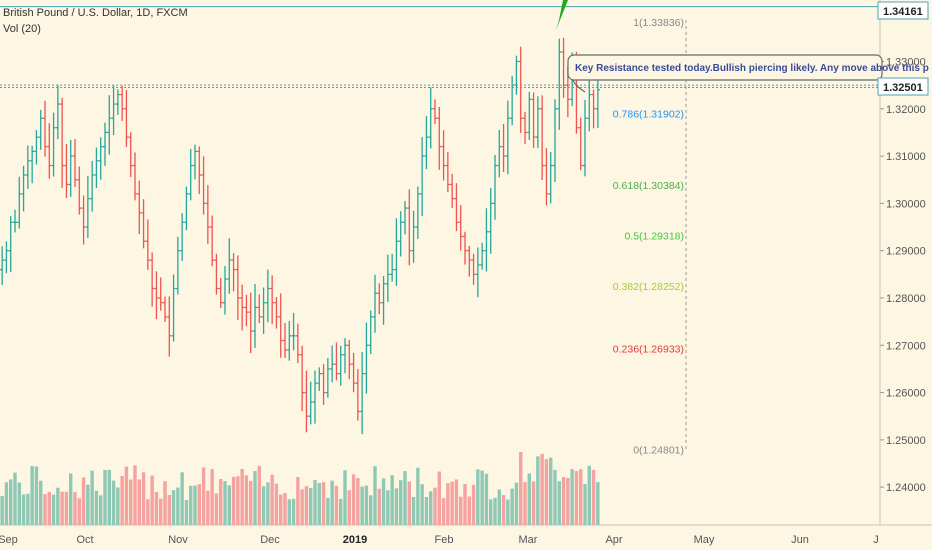 The image size is (932, 550). I want to click on time-axis-label: 2019, so click(355, 540).